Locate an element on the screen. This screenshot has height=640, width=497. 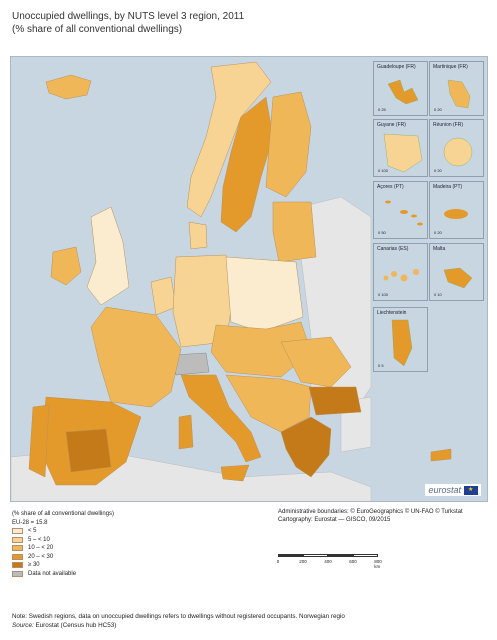
legend-label: < 5 is located at coordinates (32, 531).